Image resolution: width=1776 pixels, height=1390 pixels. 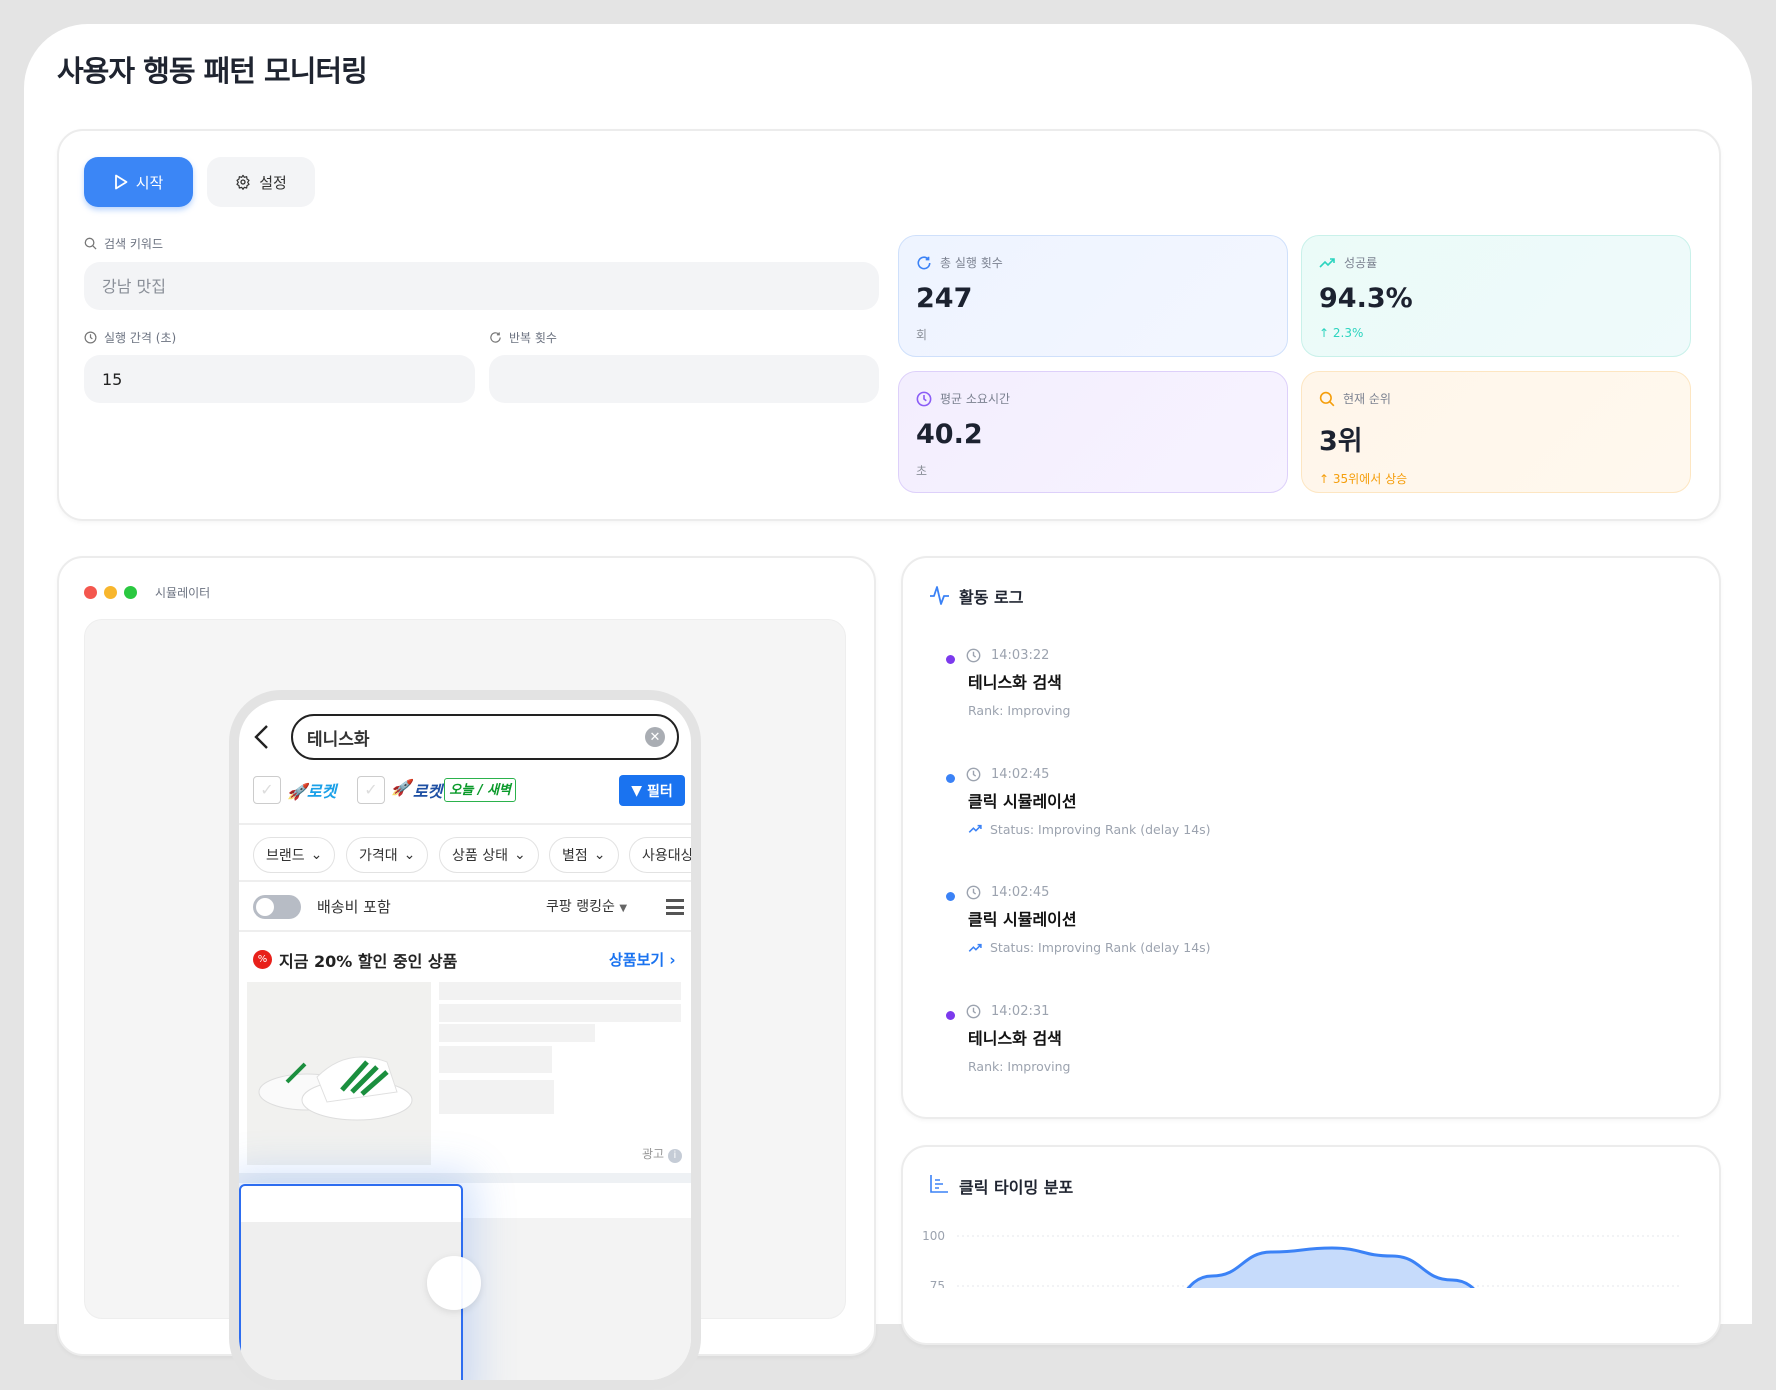 I want to click on bar-chart-icon, so click(x=939, y=1184).